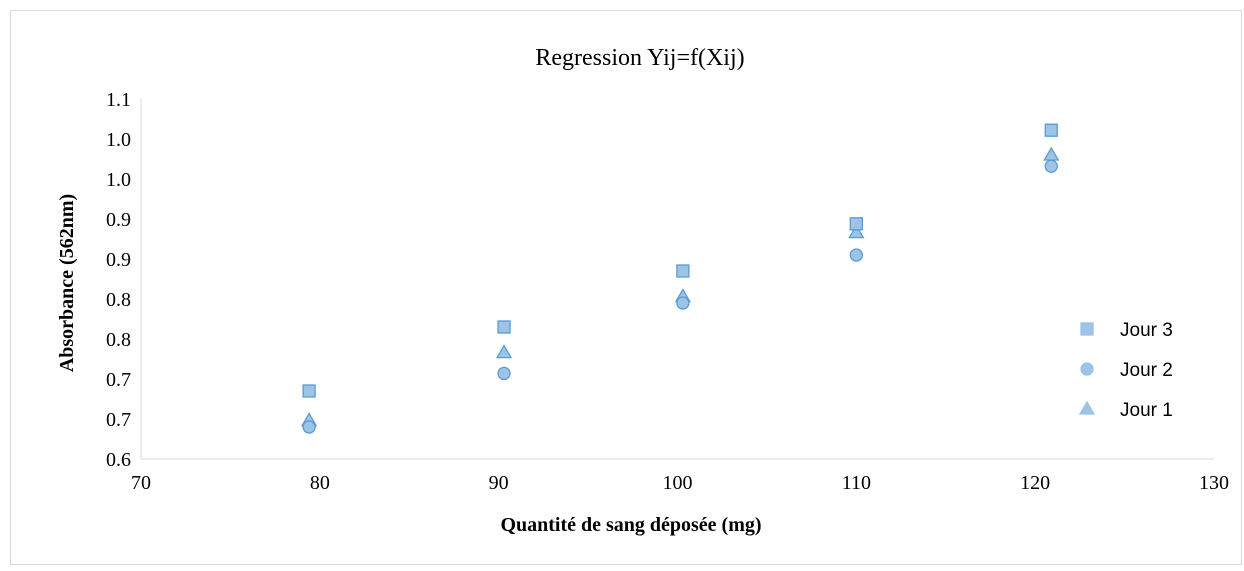 The width and height of the screenshot is (1244, 571). What do you see at coordinates (118, 460) in the screenshot?
I see `y-tick-label: 0.6` at bounding box center [118, 460].